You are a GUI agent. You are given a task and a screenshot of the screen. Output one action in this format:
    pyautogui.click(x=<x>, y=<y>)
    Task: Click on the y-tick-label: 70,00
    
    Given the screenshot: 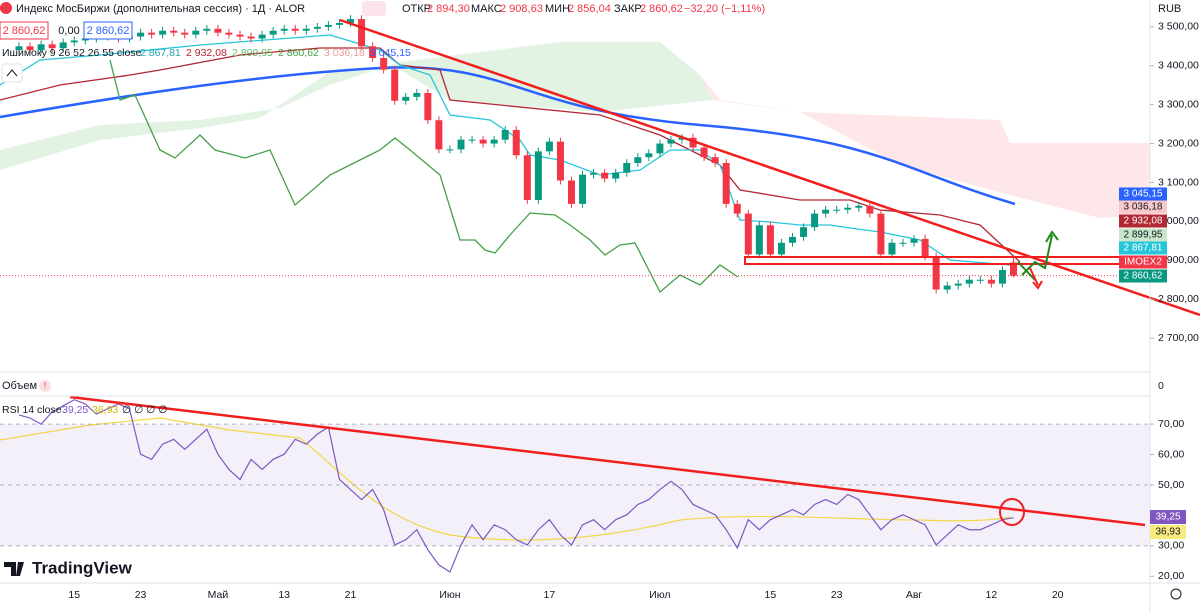 What is the action you would take?
    pyautogui.click(x=1171, y=424)
    